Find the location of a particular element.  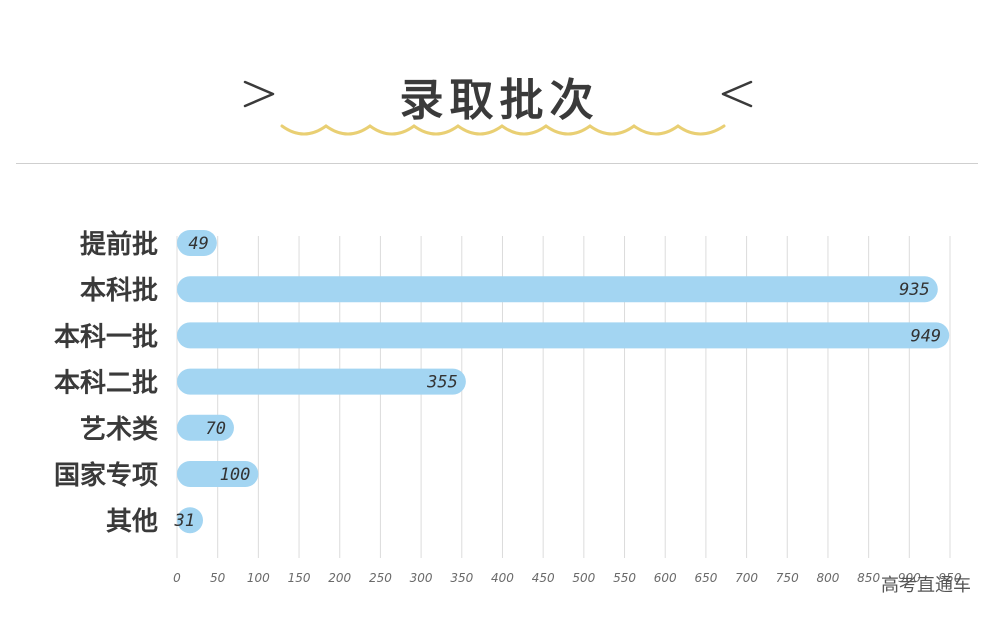

category-label: 本科批 is located at coordinates (119, 291).